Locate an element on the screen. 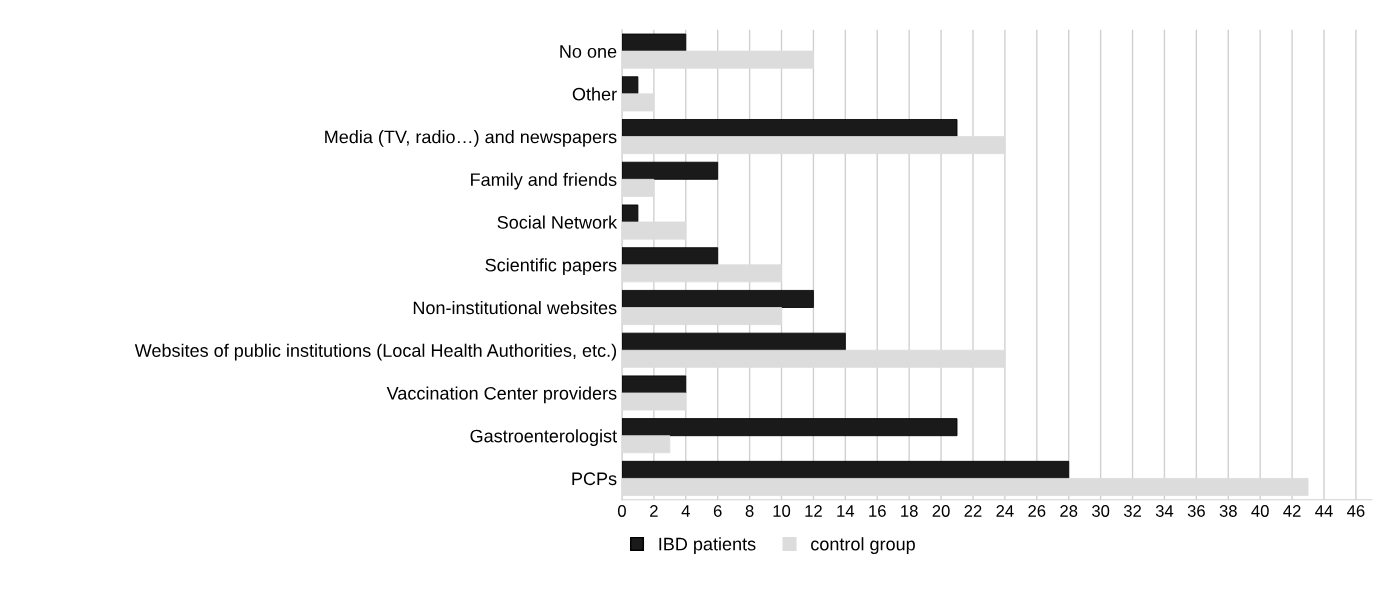  legend-label: control group is located at coordinates (863, 546).